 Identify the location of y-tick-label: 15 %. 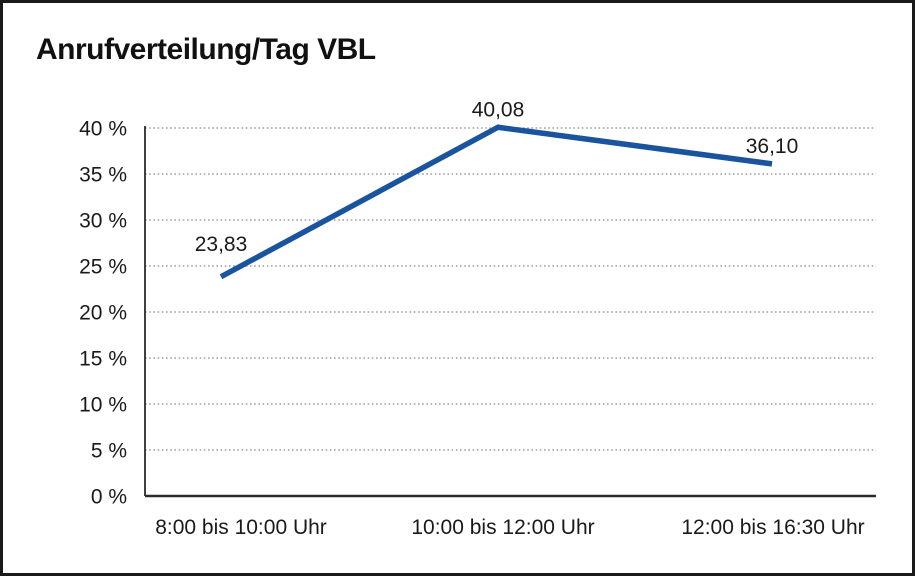
(103, 359).